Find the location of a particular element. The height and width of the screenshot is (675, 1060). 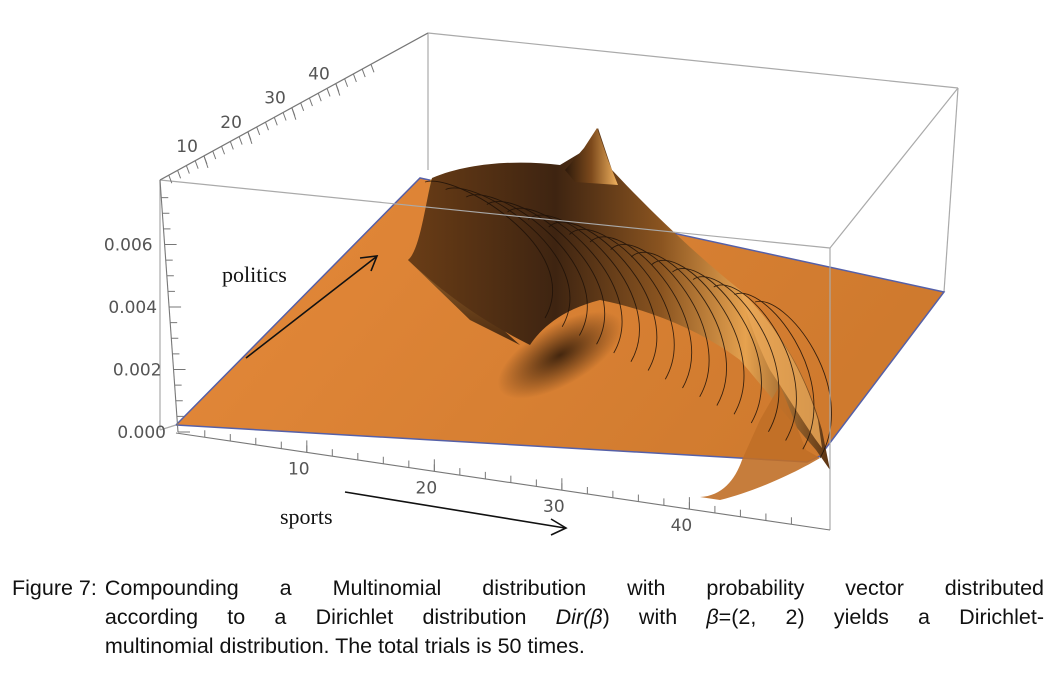

z-tick-label: 0.006 is located at coordinates (128, 246).